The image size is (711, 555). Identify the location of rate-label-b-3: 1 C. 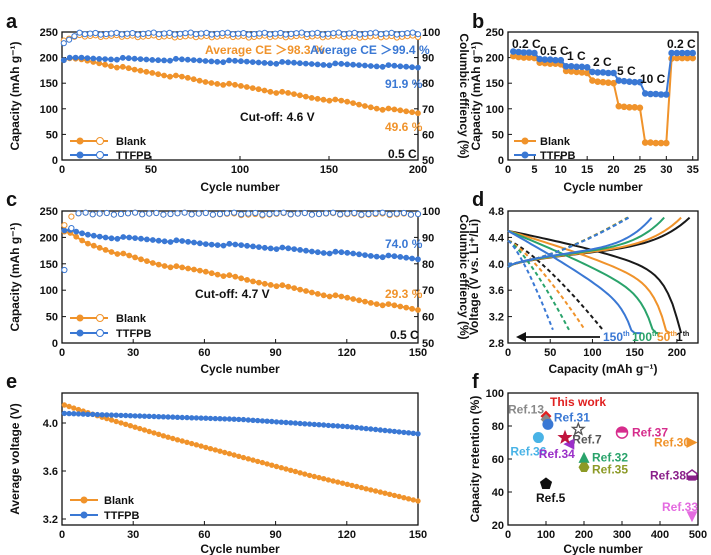
(576, 56).